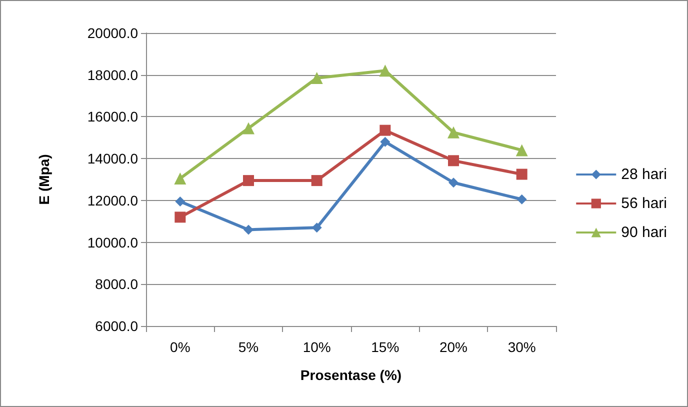 The height and width of the screenshot is (407, 688). I want to click on y-tick-label: 20000.0, so click(112, 33).